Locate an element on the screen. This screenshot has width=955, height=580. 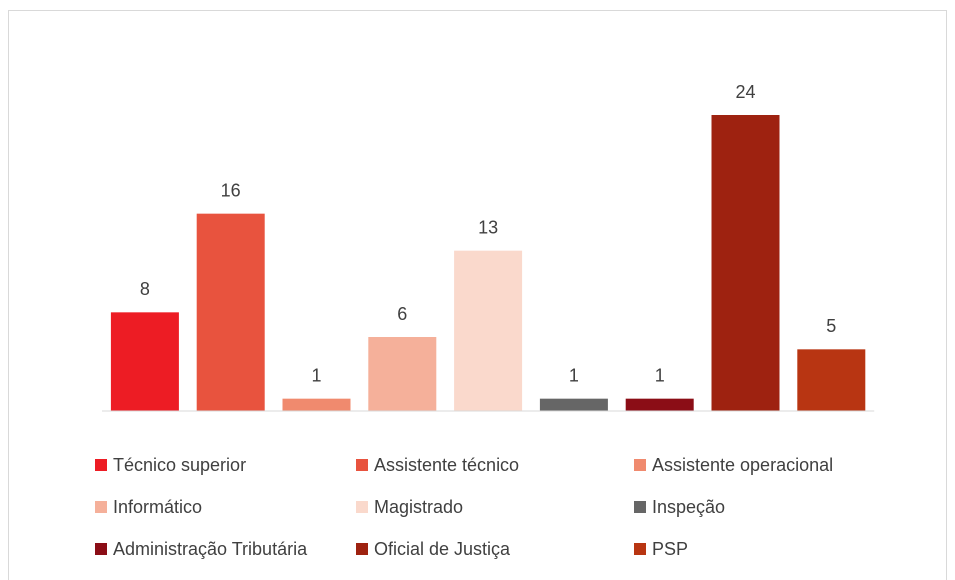
legend-label: Oficial de Justiça is located at coordinates (442, 549).